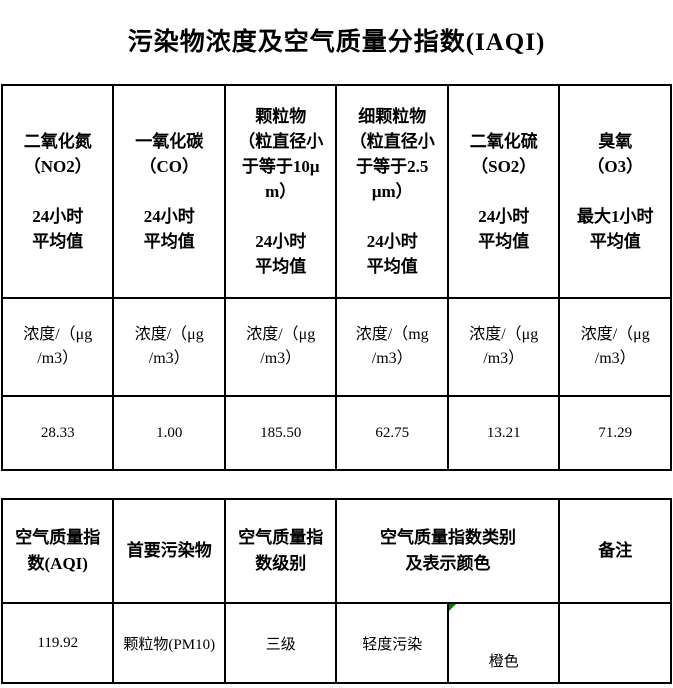 The image size is (673, 688). I want to click on pollutant-header-no2: 二氧化氮 （NO2） 24小时 平均值, so click(57, 191).